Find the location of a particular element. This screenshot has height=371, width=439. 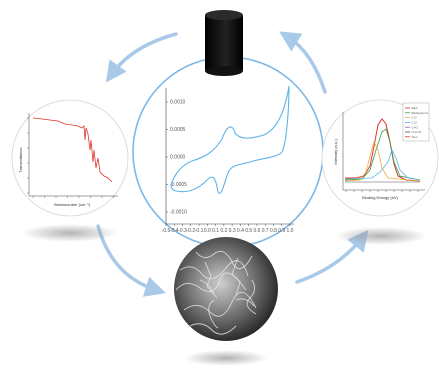

sem-panel is located at coordinates (226, 301).